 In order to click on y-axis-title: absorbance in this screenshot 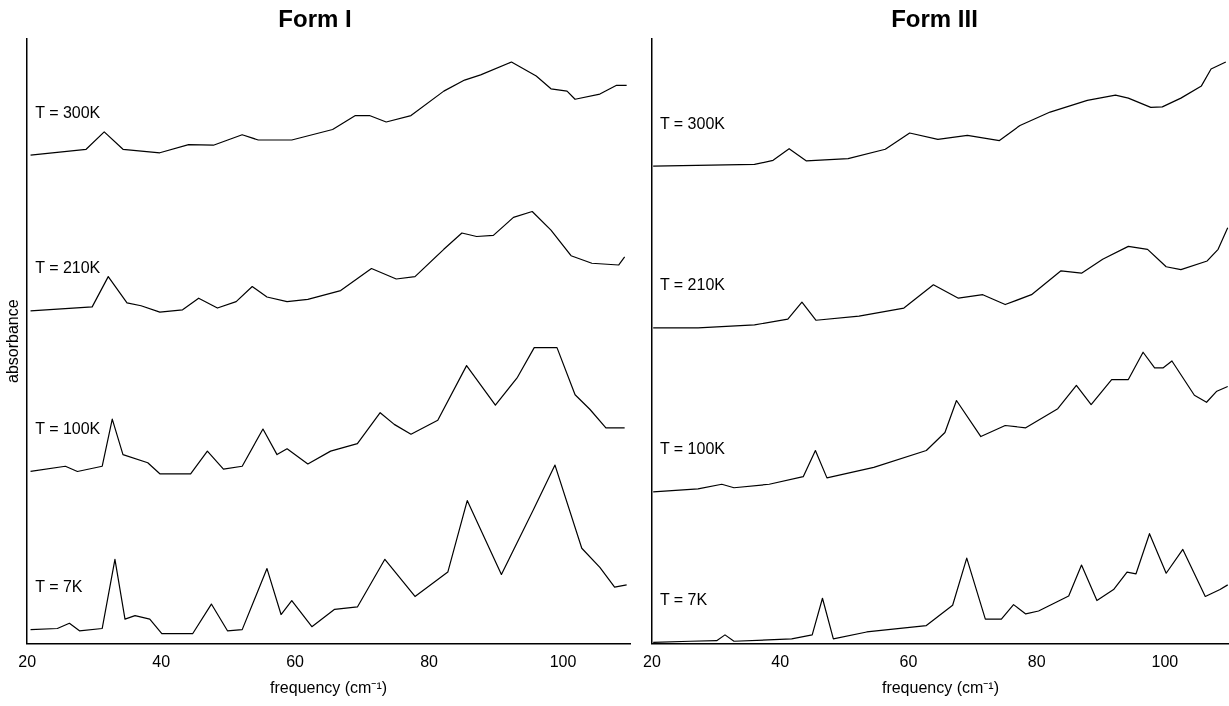, I will do `click(13, 341)`.